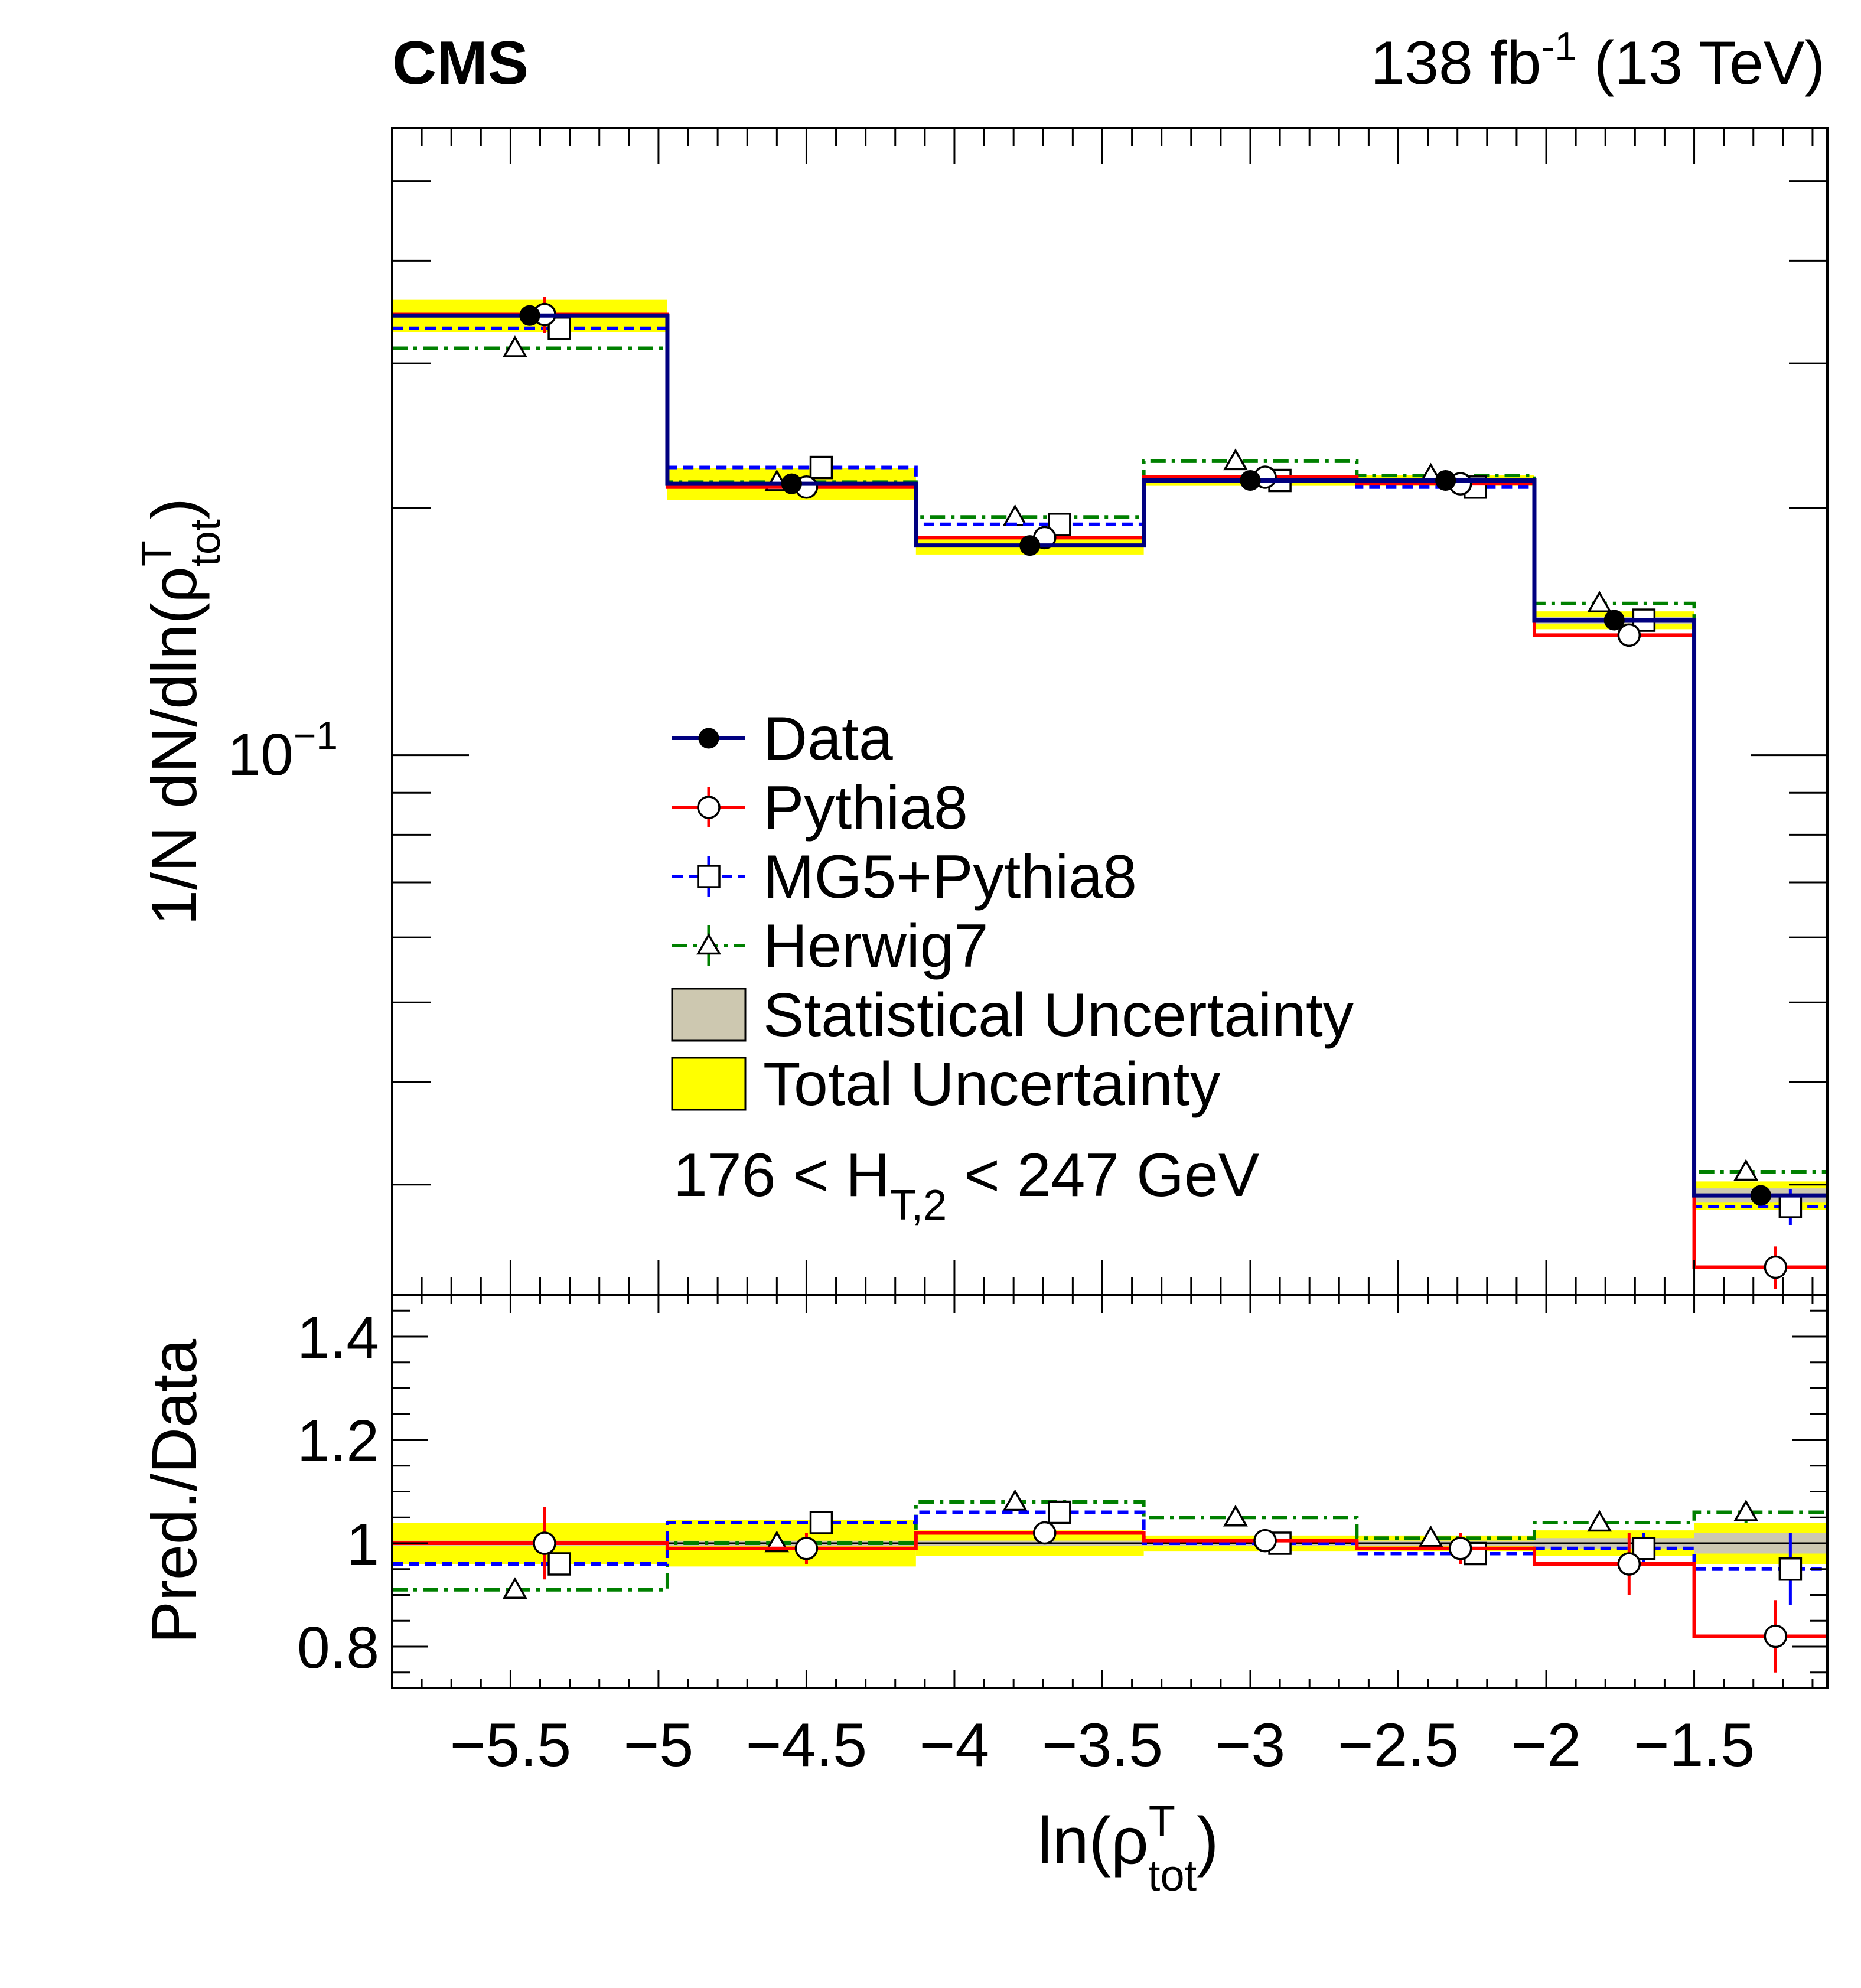 The height and width of the screenshot is (1988, 1861). Describe the element at coordinates (1558, 46) in the screenshot. I see `luminosity-exponent: -1` at that location.